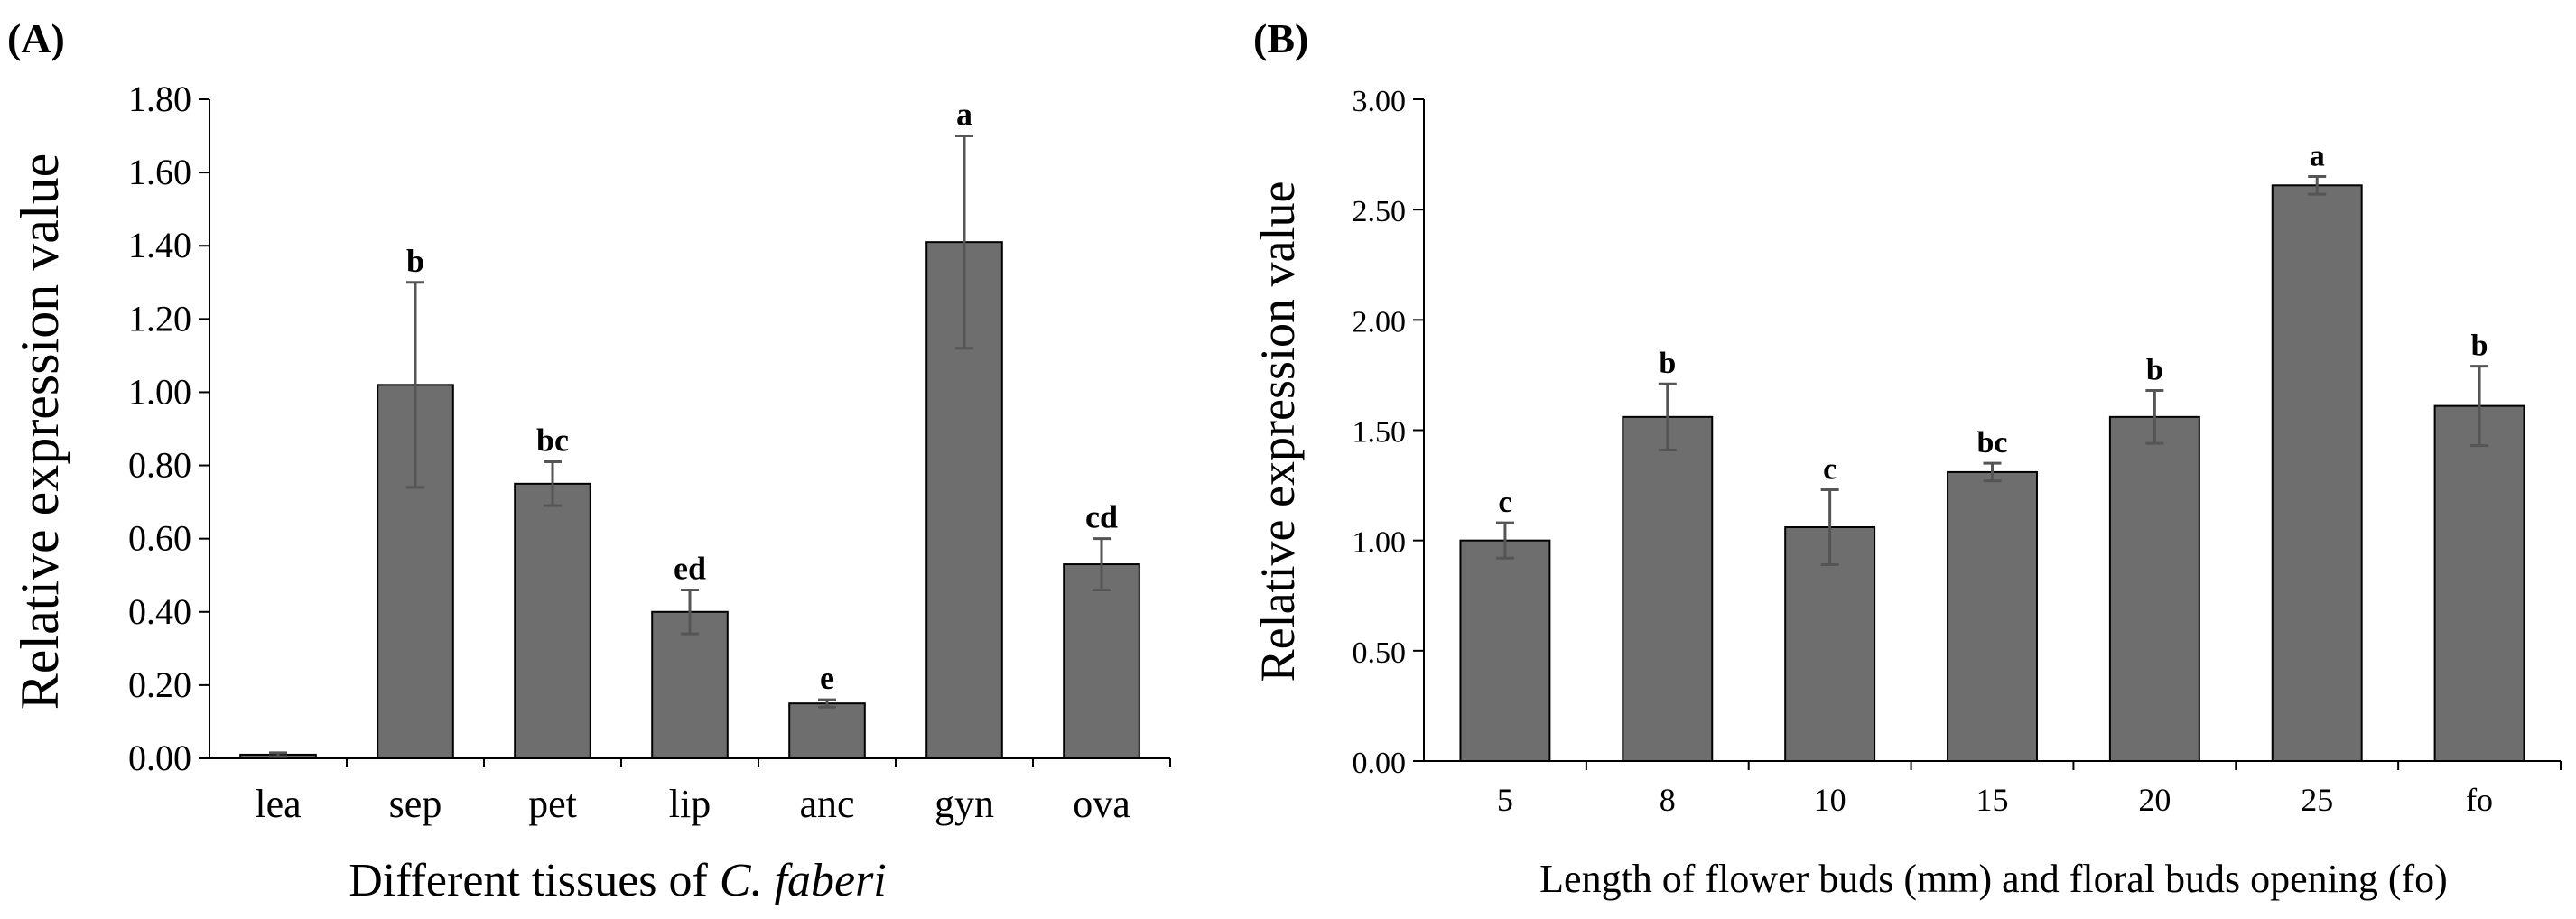 This screenshot has height=919, width=2576. What do you see at coordinates (1101, 804) in the screenshot?
I see `panel-a-category-label-ova: ova` at bounding box center [1101, 804].